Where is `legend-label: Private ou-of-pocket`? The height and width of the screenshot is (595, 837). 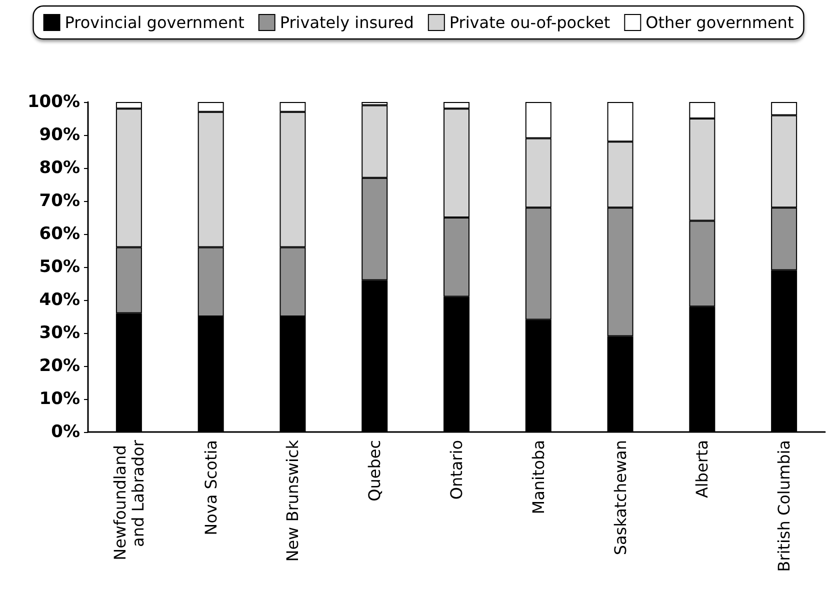
legend-label: Private ou-of-pocket is located at coordinates (529, 22).